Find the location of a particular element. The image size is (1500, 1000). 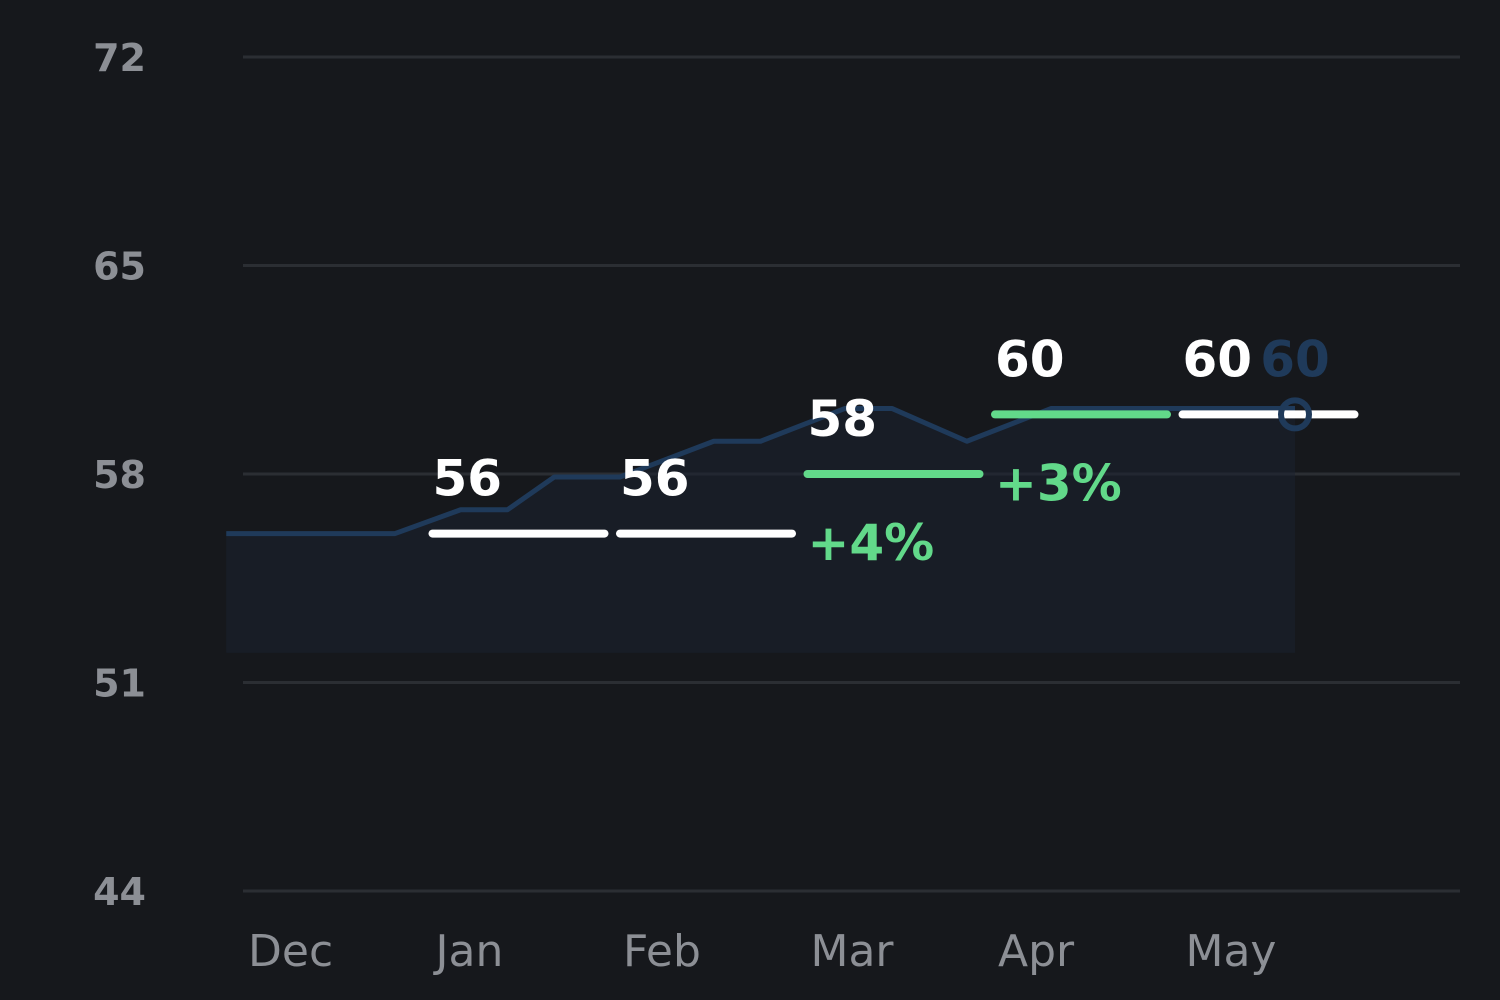

value-label-jan: 56 is located at coordinates (468, 479).